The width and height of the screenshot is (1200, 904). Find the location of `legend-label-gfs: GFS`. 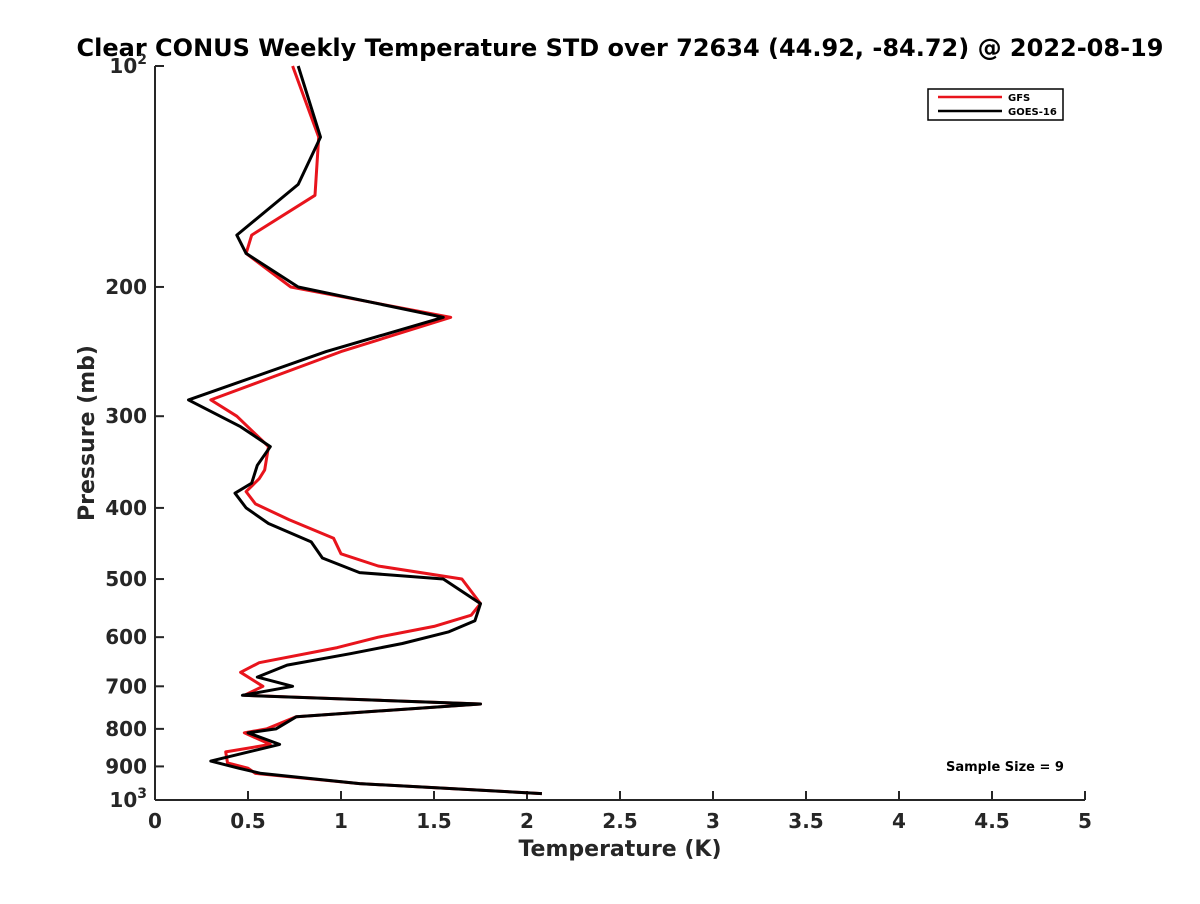

legend-label-gfs: GFS is located at coordinates (1019, 98).